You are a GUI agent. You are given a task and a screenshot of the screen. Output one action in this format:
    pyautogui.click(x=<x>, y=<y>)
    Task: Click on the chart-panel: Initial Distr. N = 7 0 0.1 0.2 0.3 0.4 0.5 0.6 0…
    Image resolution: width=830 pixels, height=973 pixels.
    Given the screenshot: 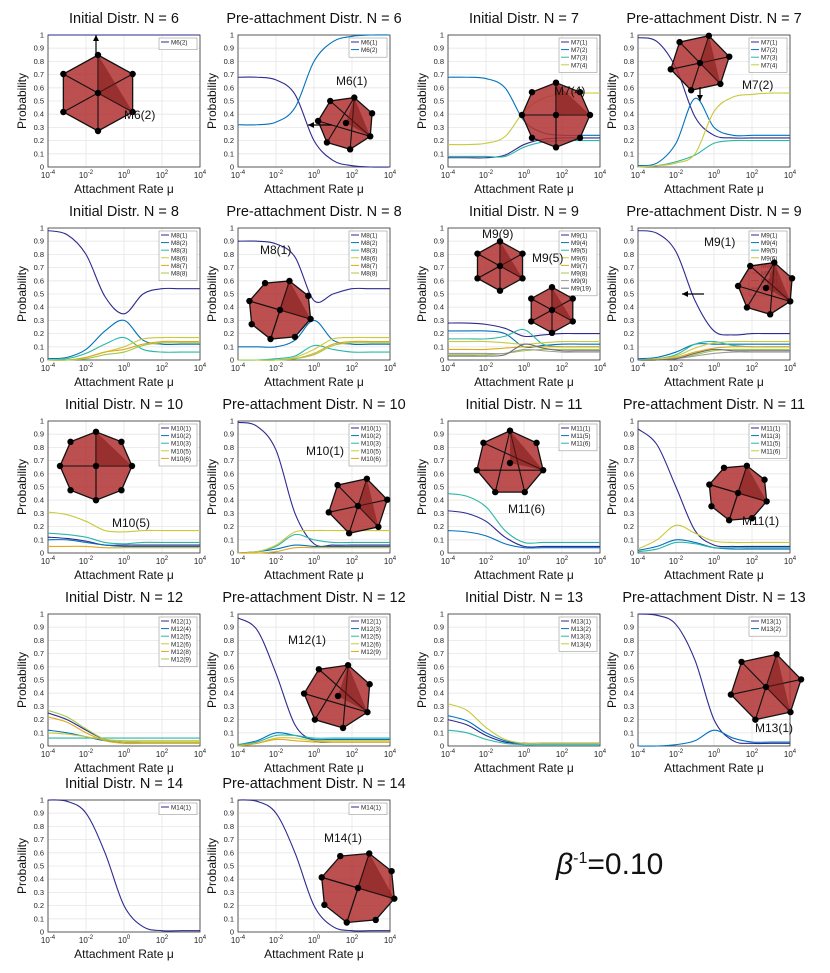 What is the action you would take?
    pyautogui.click(x=511, y=103)
    